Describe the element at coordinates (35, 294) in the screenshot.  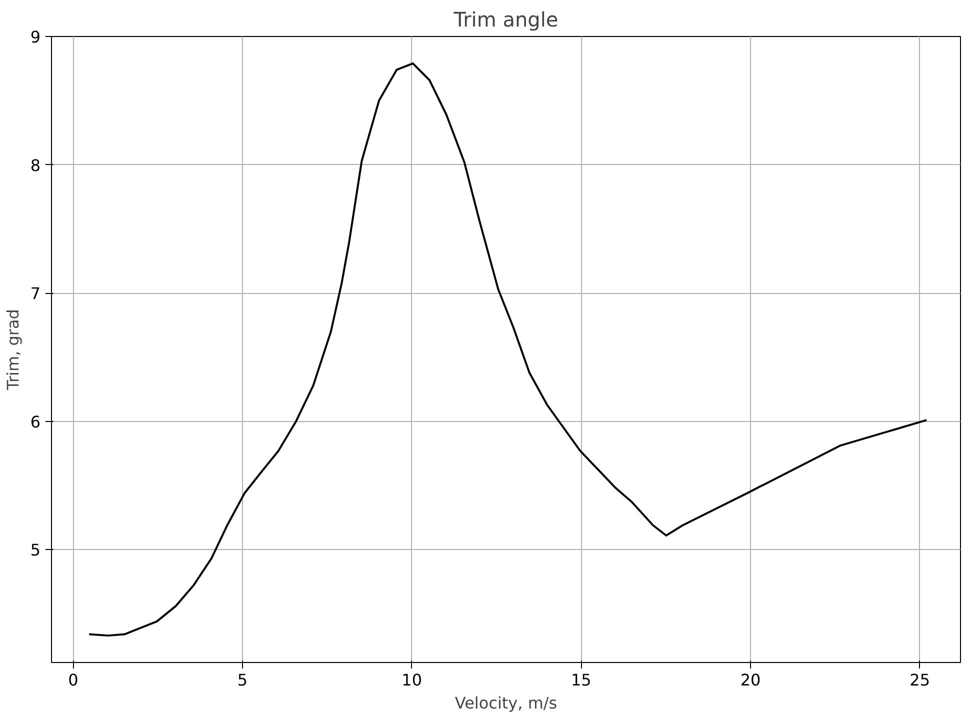
I see `y-tick-label: 7` at that location.